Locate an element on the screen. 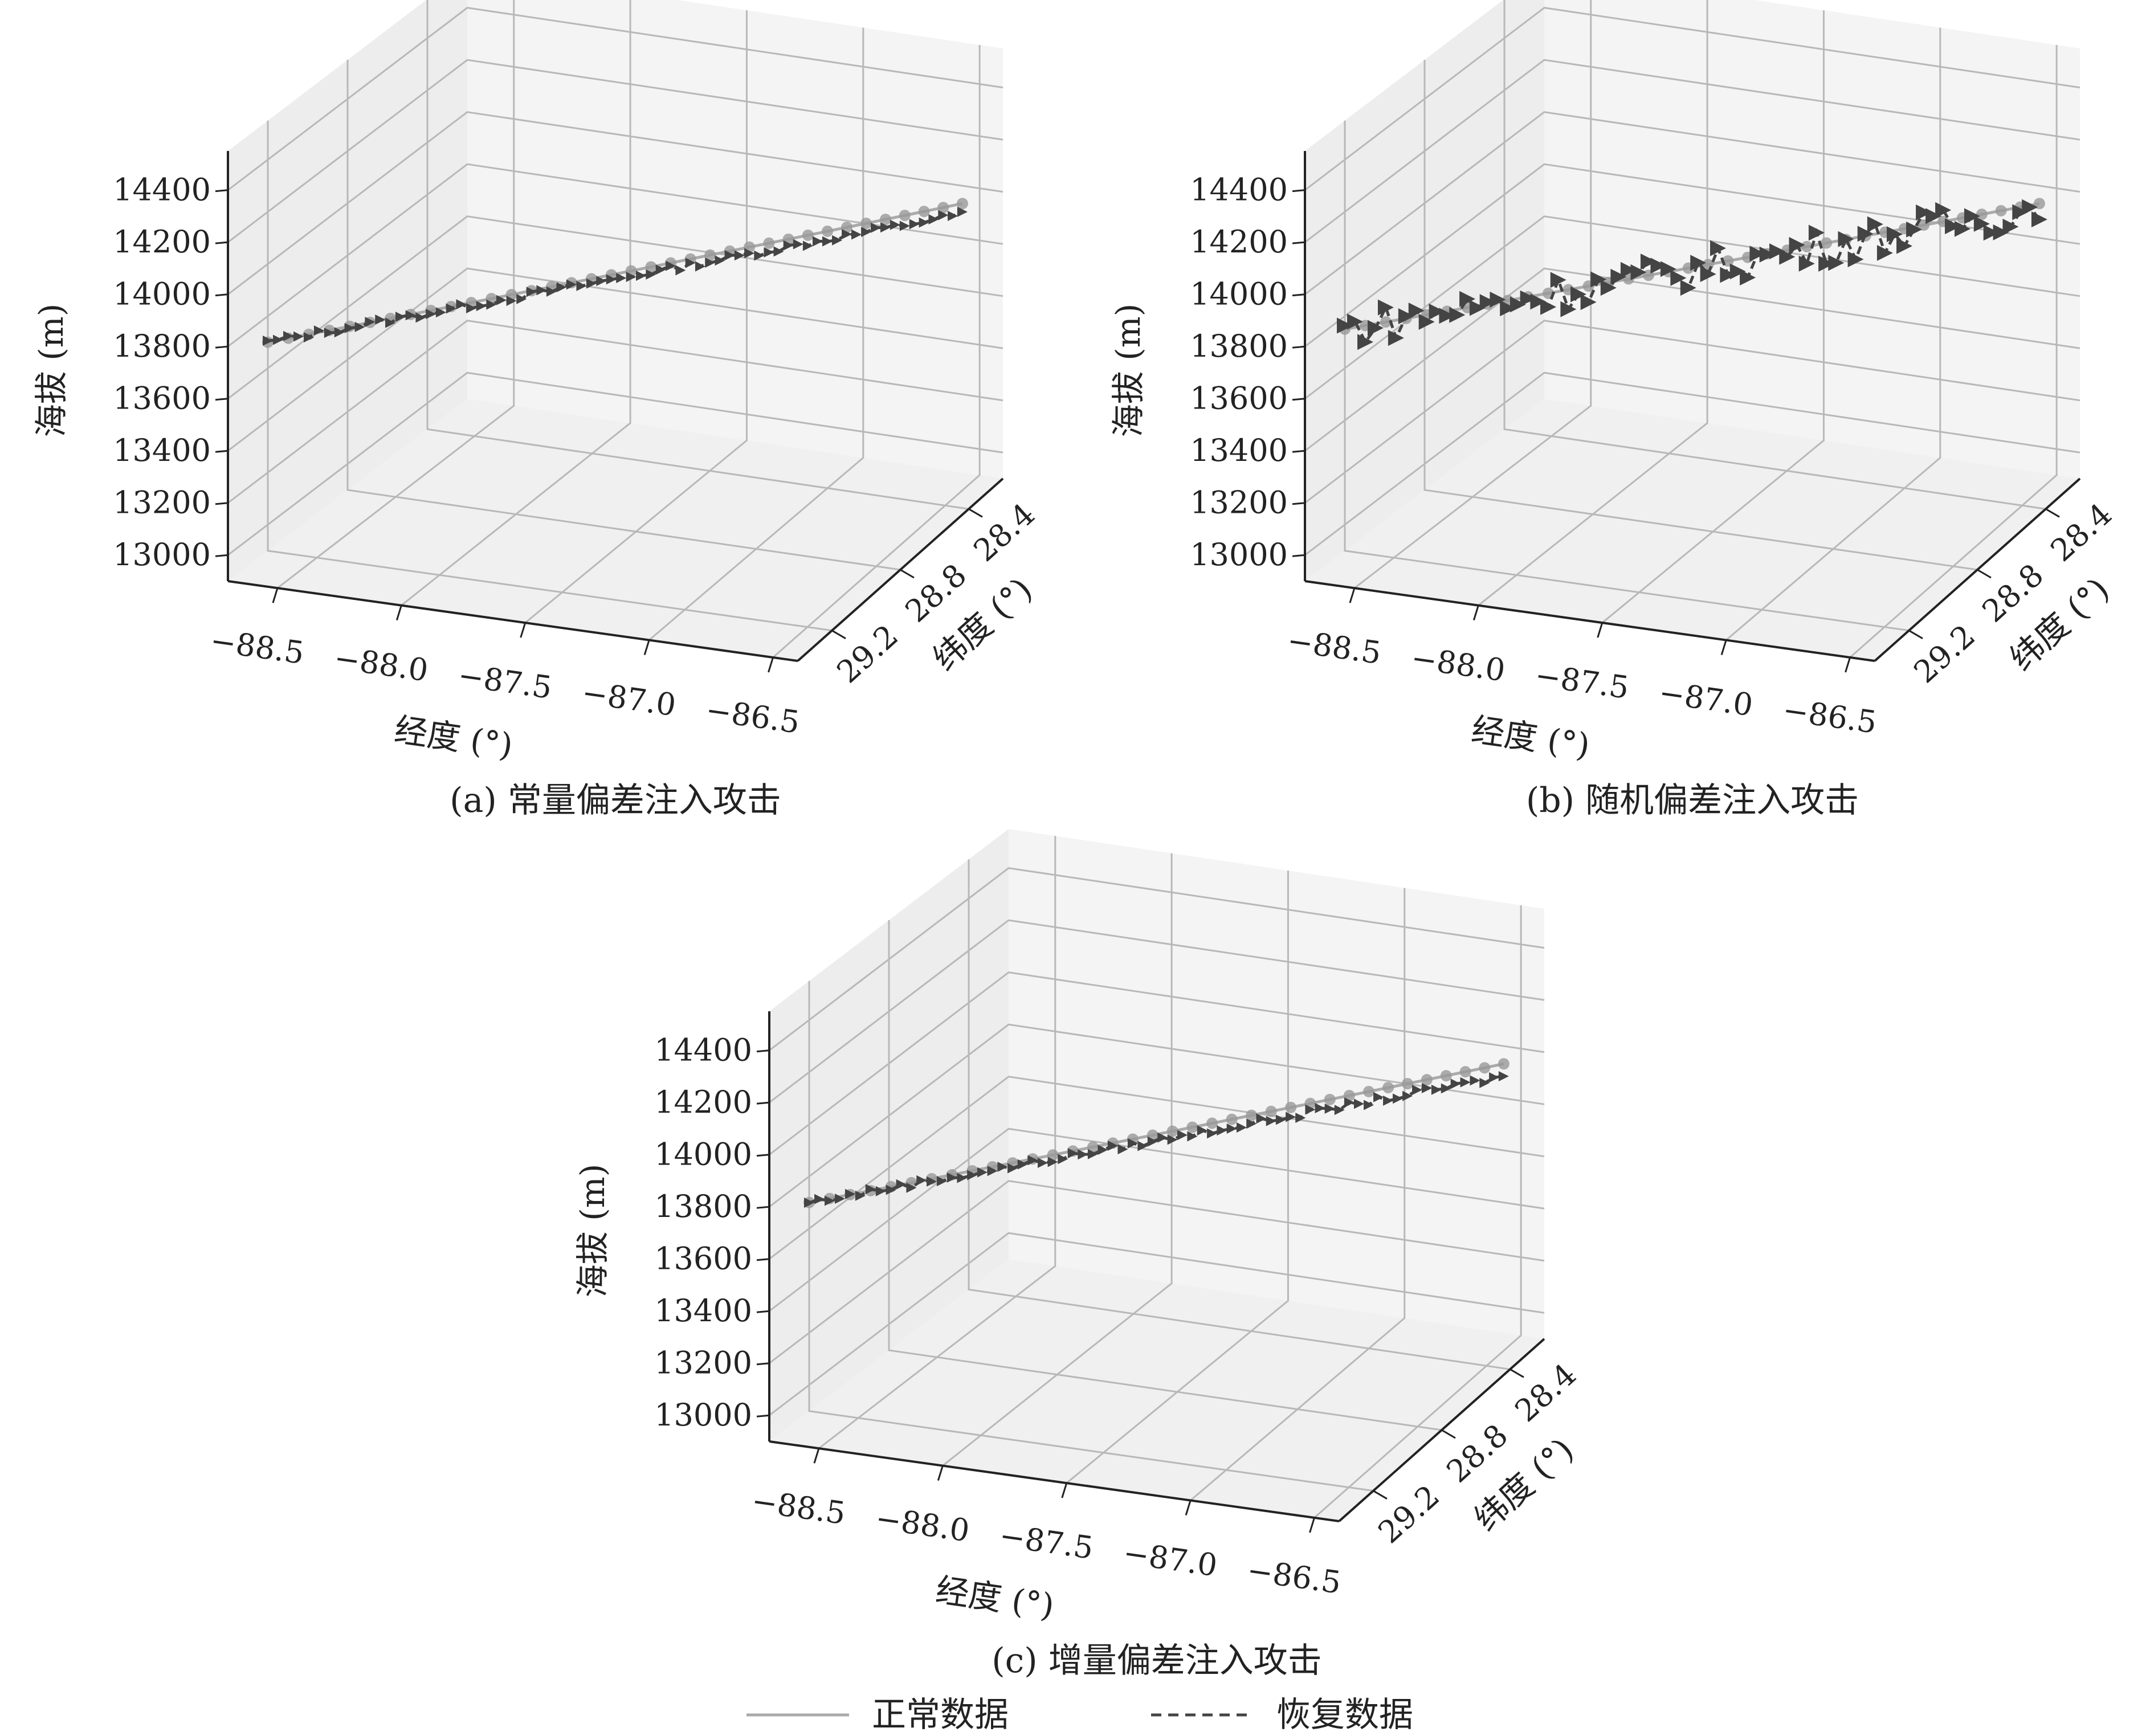  floor-pane is located at coordinates (1156, 1390).